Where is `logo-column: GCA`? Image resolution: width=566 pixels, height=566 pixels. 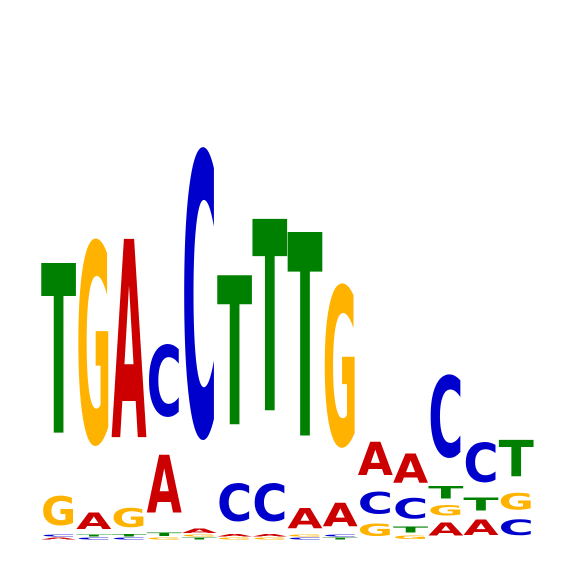
logo-column: GCA is located at coordinates (375, 486).